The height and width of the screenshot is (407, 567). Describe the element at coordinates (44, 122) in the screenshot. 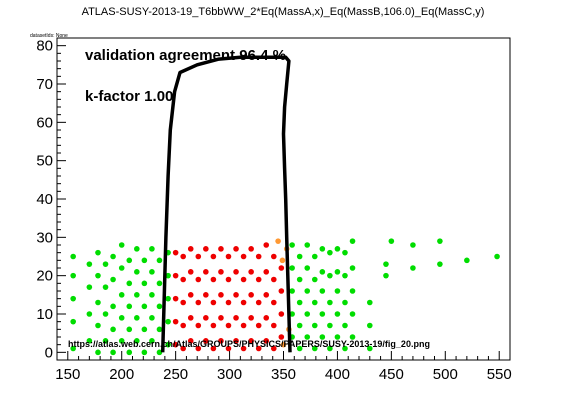

I see `y-tick-label: 60` at that location.